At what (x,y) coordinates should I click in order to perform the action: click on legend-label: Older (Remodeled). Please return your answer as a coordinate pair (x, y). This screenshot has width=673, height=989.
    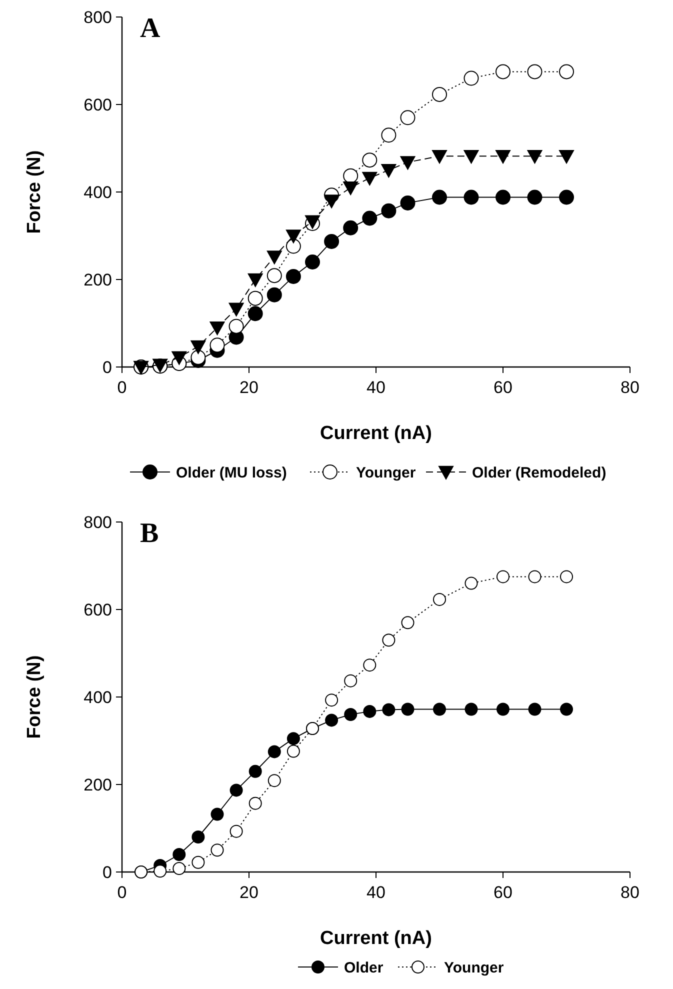
    Looking at the image, I should click on (539, 473).